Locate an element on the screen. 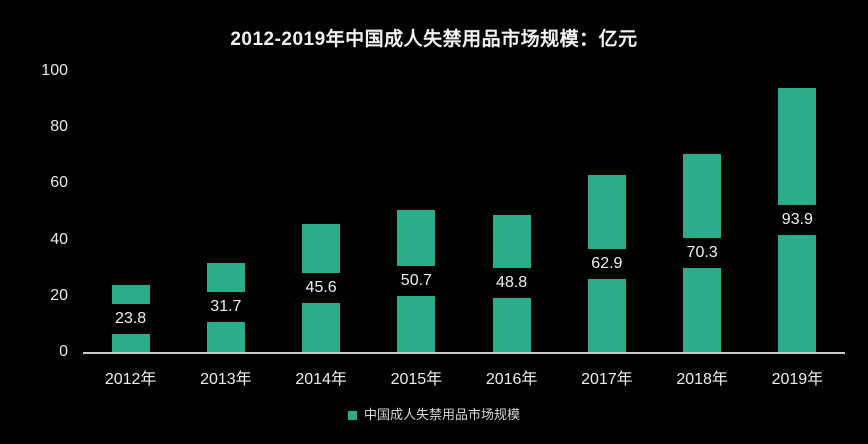 Image resolution: width=868 pixels, height=444 pixels. x-axis-label: 2019年 is located at coordinates (797, 379).